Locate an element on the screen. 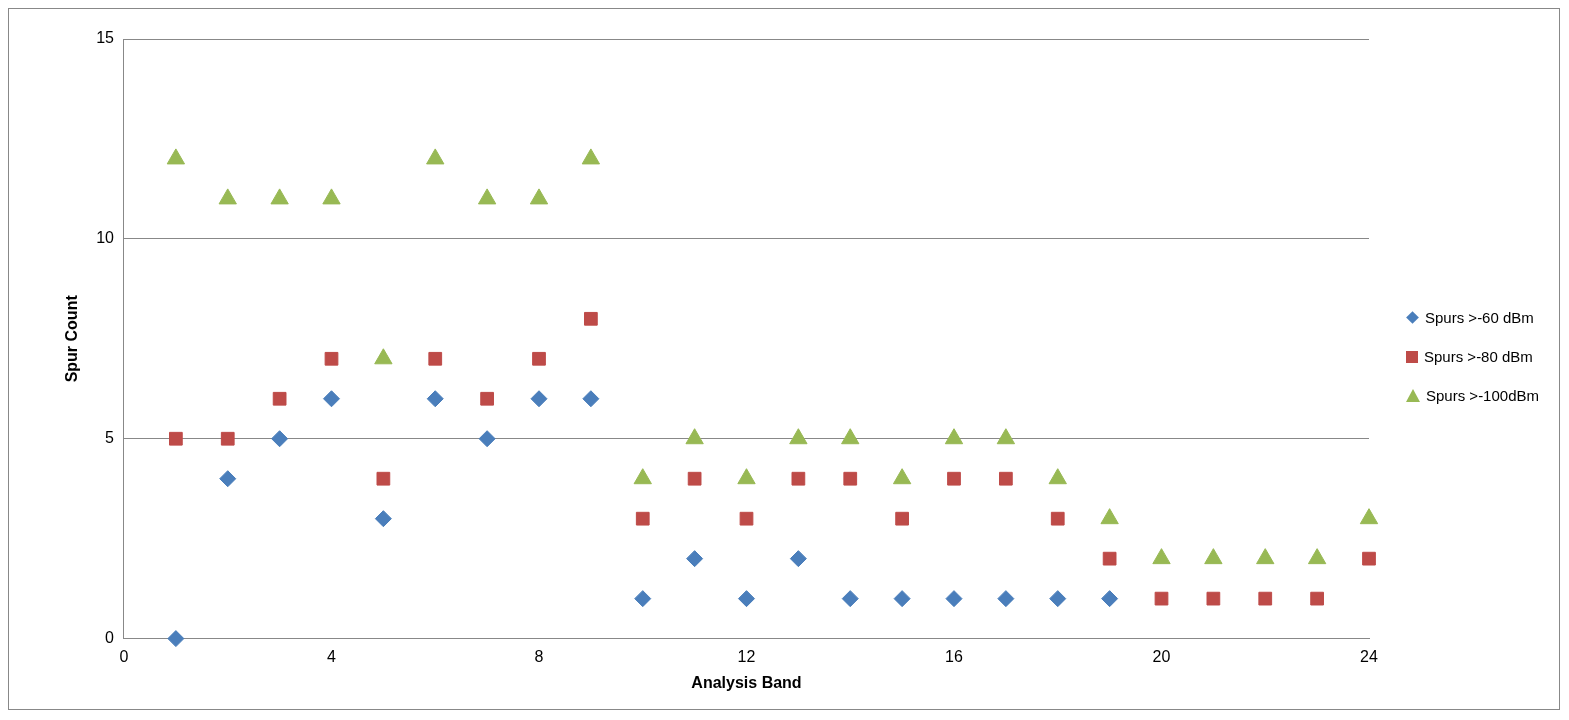 Image resolution: width=1569 pixels, height=720 pixels. x-tick-label: 24 is located at coordinates (1369, 656).